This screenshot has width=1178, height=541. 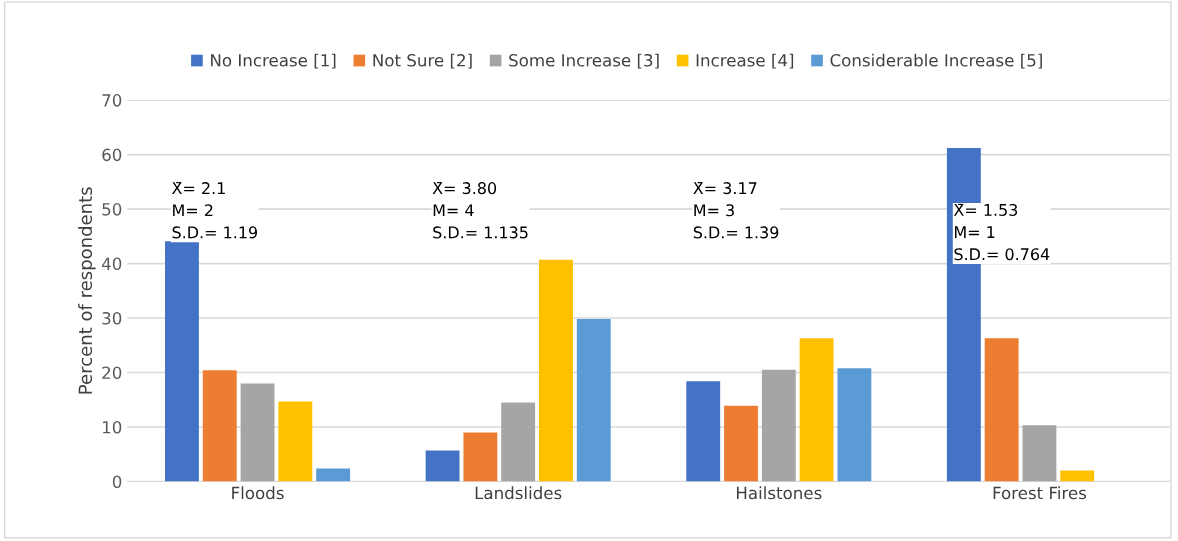 What do you see at coordinates (112, 318) in the screenshot?
I see `y-tick-label: 30` at bounding box center [112, 318].